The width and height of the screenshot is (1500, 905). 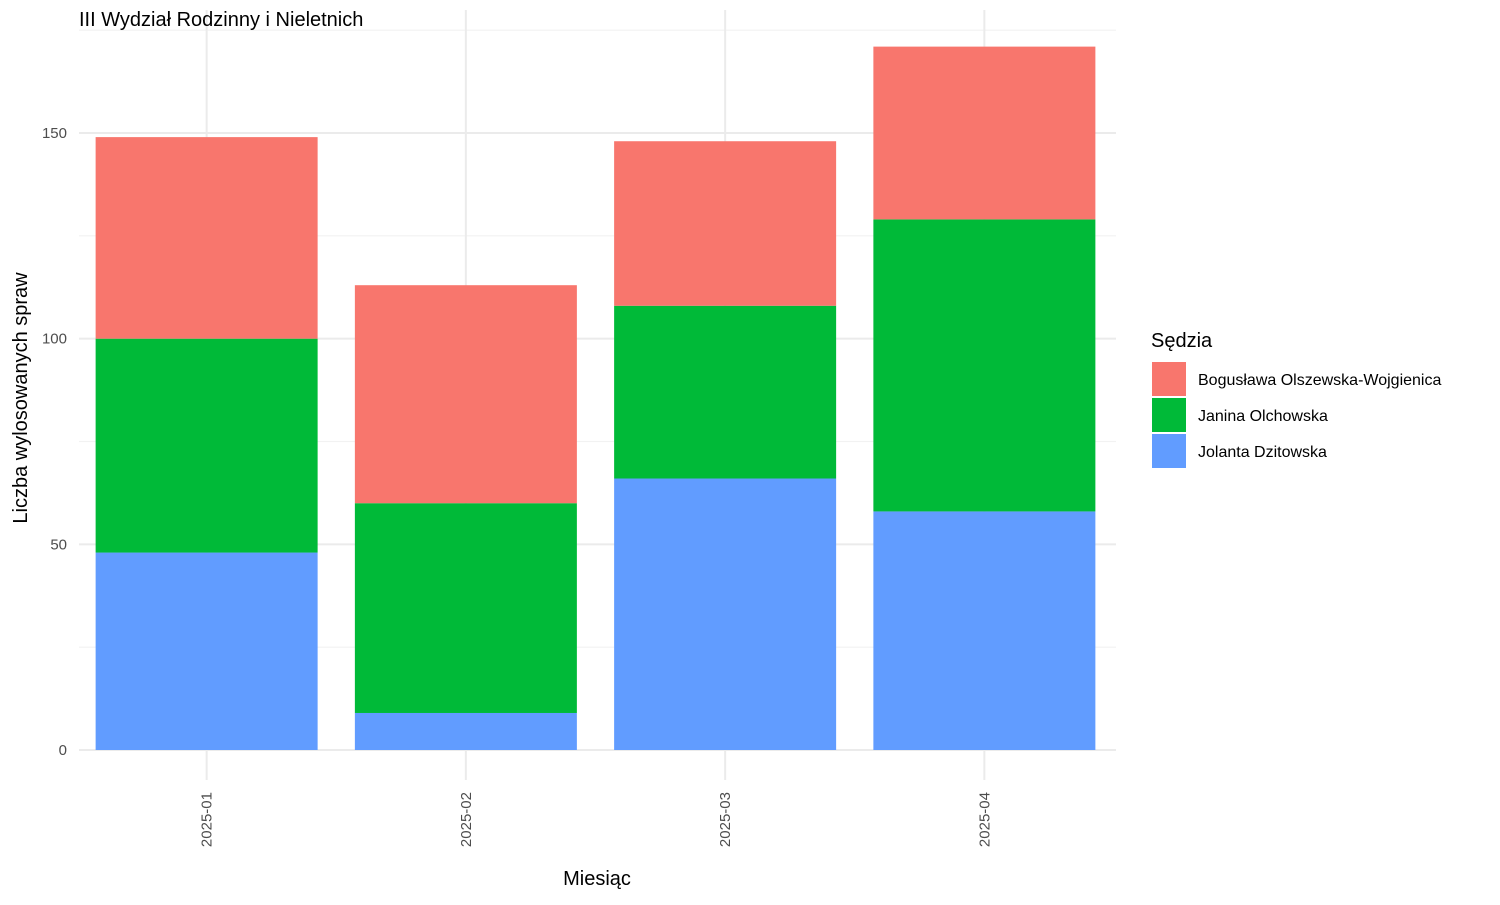 What do you see at coordinates (54, 133) in the screenshot?
I see `y-tick-label: 150` at bounding box center [54, 133].